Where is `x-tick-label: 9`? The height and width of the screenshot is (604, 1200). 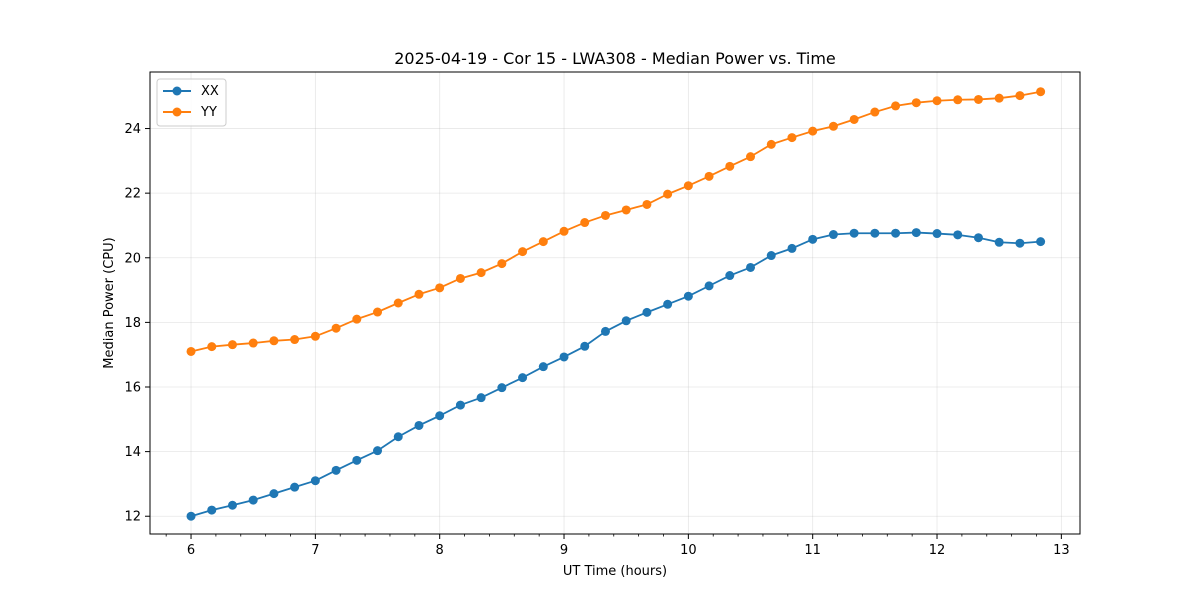
x-tick-label: 9 is located at coordinates (564, 550).